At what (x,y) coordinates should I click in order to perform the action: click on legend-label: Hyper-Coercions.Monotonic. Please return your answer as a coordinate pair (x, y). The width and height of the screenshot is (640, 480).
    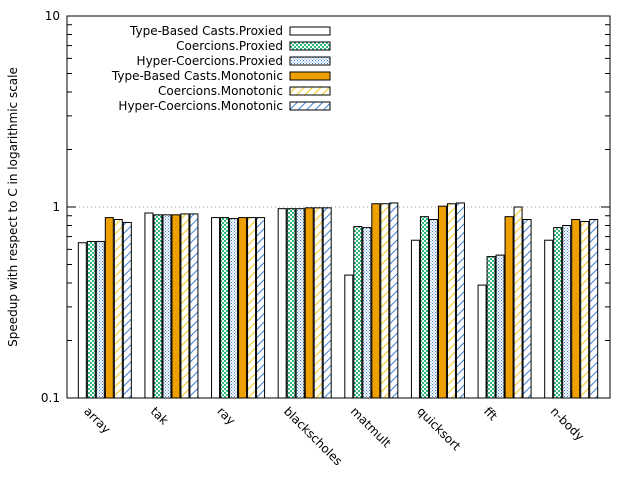
    Looking at the image, I should click on (200, 106).